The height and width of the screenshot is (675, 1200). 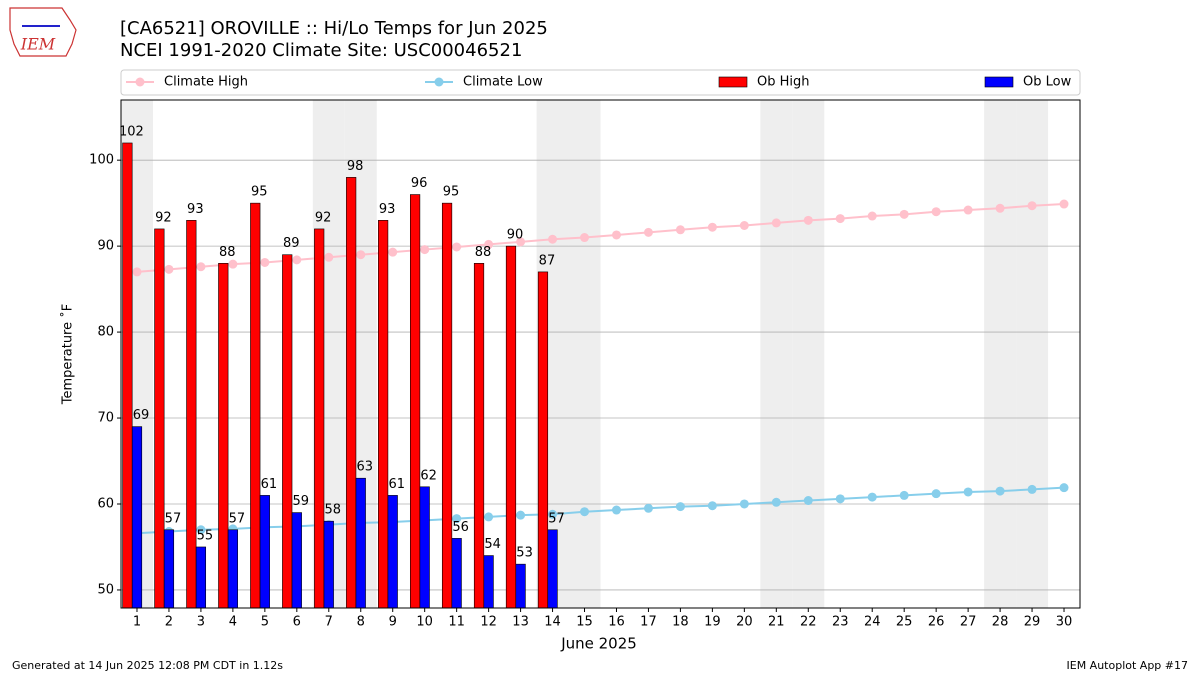 What do you see at coordinates (131, 131) in the screenshot?
I see `bar-label: 102` at bounding box center [131, 131].